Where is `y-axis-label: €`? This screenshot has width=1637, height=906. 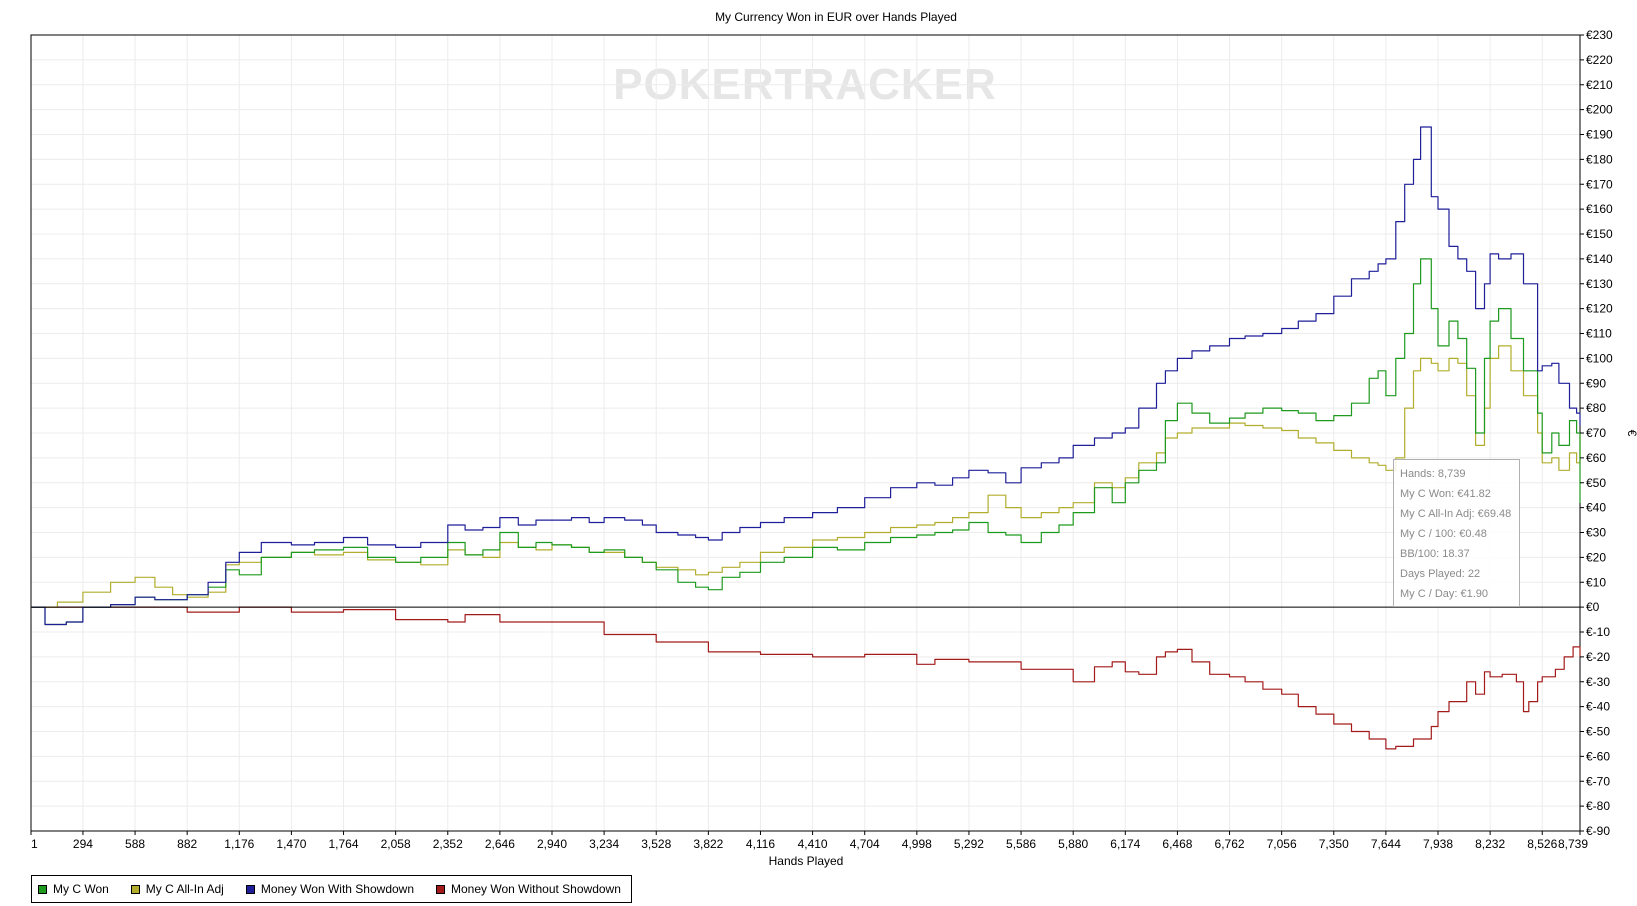 y-axis-label: € is located at coordinates (1631, 433).